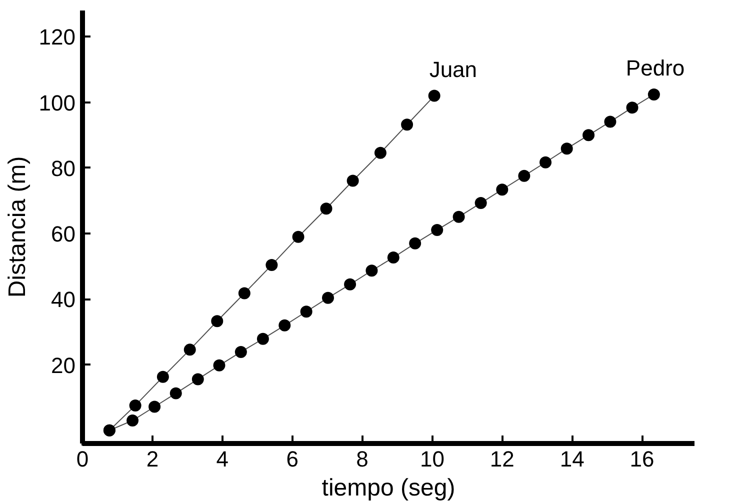  I want to click on y-axis-title: Distancia (m), so click(17, 227).